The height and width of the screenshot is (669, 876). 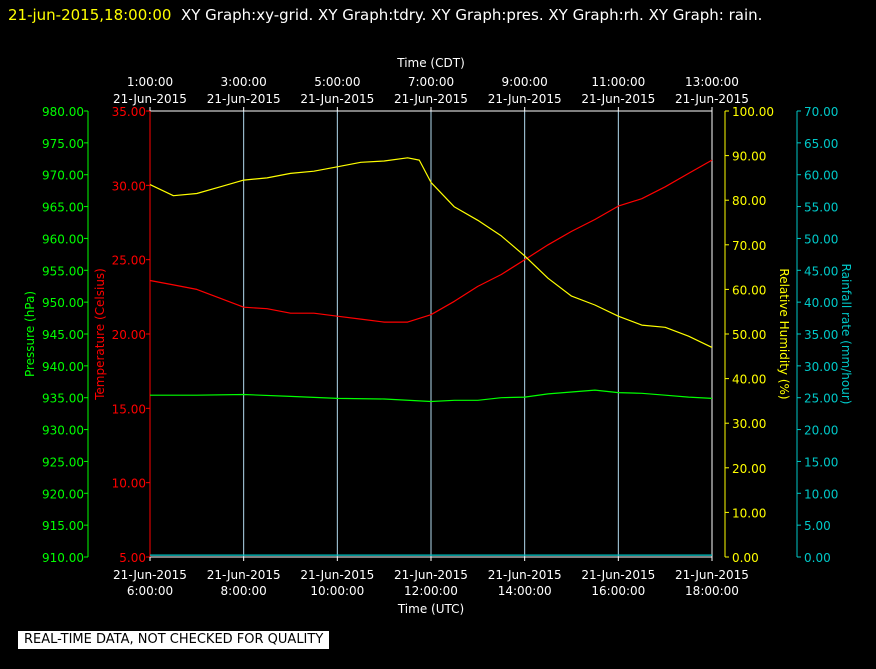 I want to click on pressure-series-line, so click(x=431, y=396).